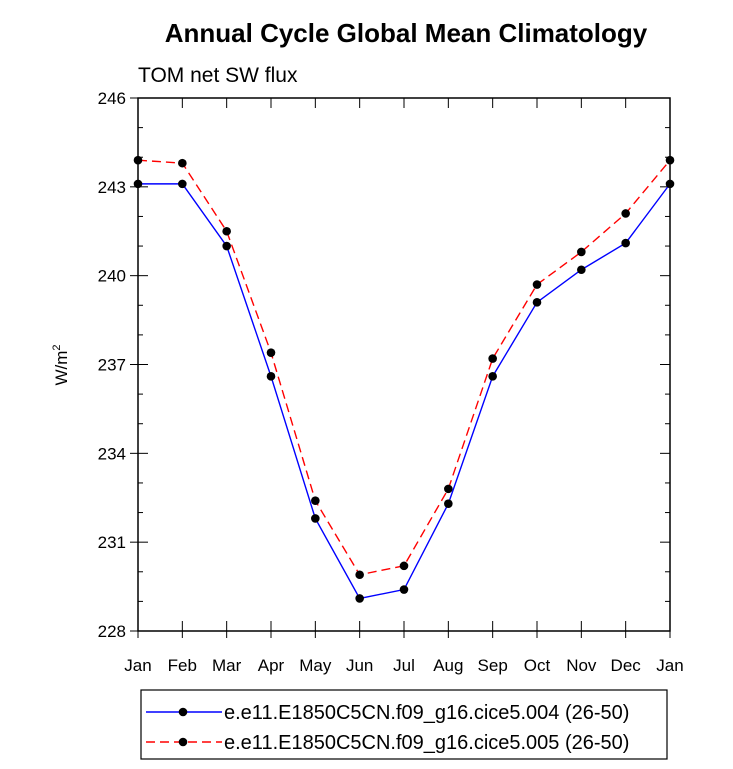  What do you see at coordinates (112, 276) in the screenshot?
I see `y-tick-label: 240` at bounding box center [112, 276].